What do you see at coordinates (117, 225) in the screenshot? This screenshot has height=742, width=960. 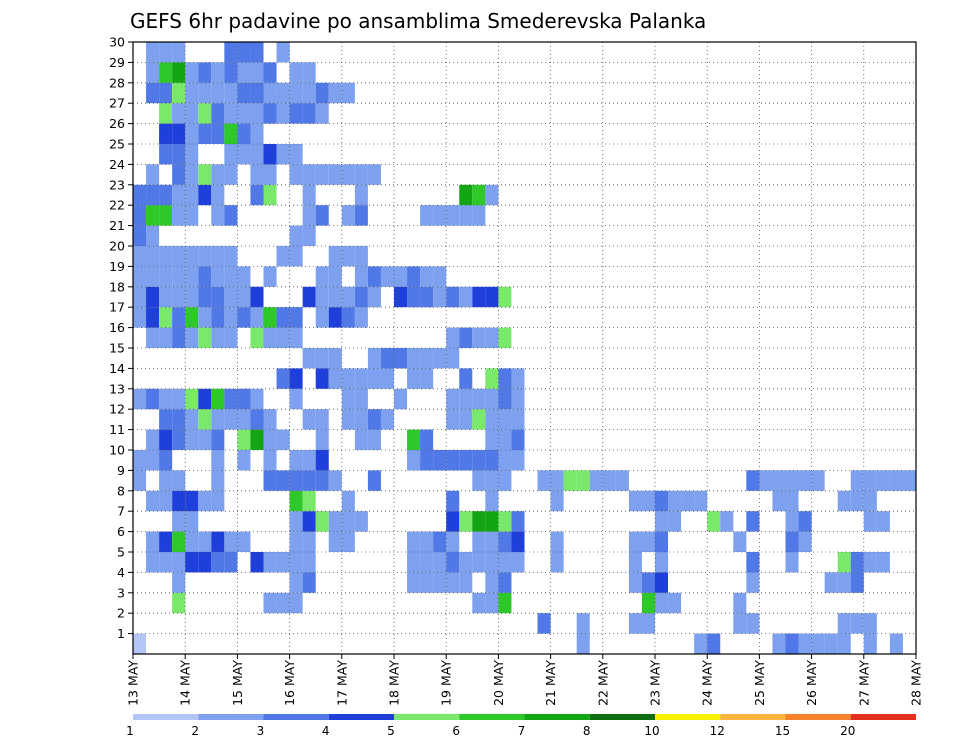 I see `y-tick-label: 21` at bounding box center [117, 225].